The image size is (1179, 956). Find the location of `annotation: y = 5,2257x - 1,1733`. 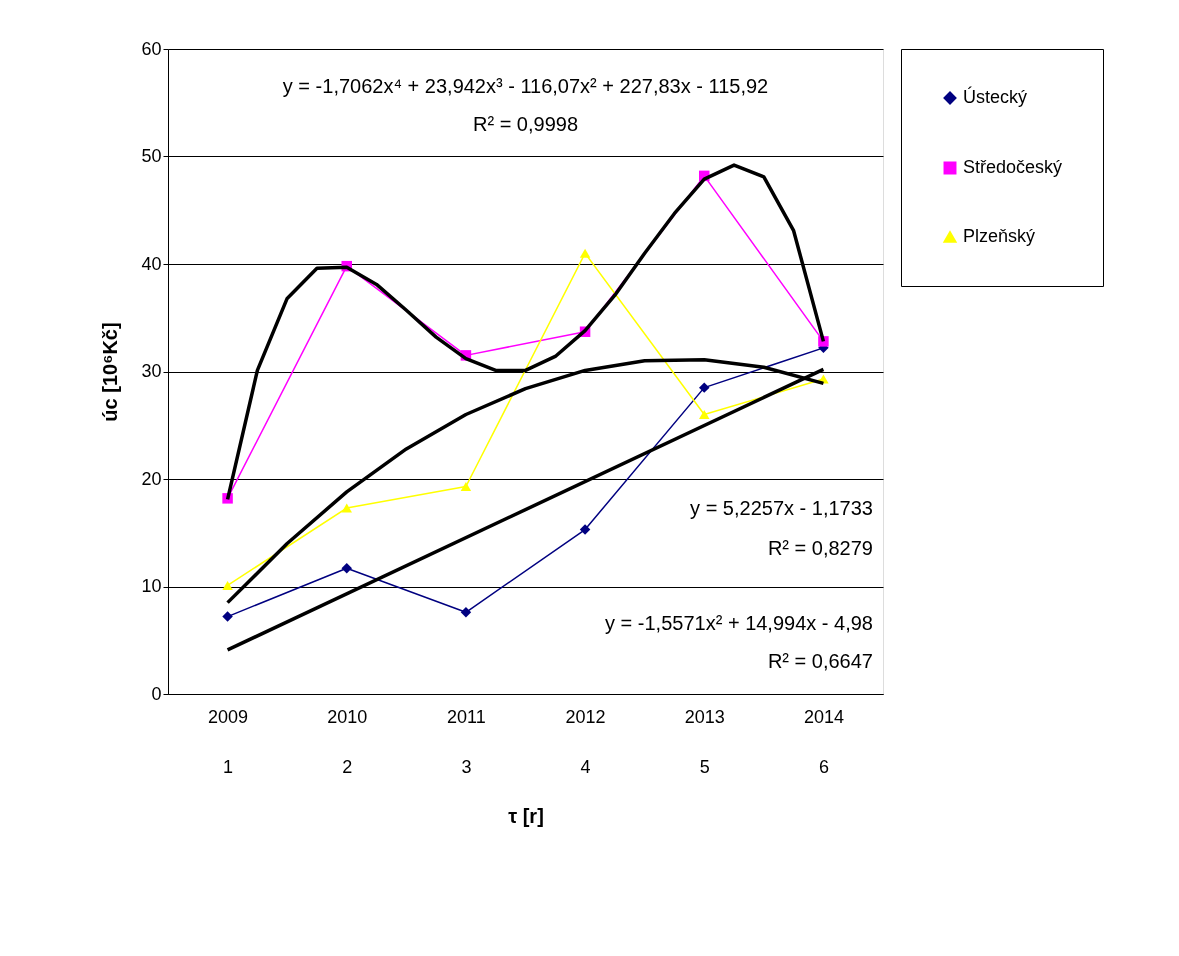

annotation: y = 5,2257x - 1,1733 is located at coordinates (781, 508).